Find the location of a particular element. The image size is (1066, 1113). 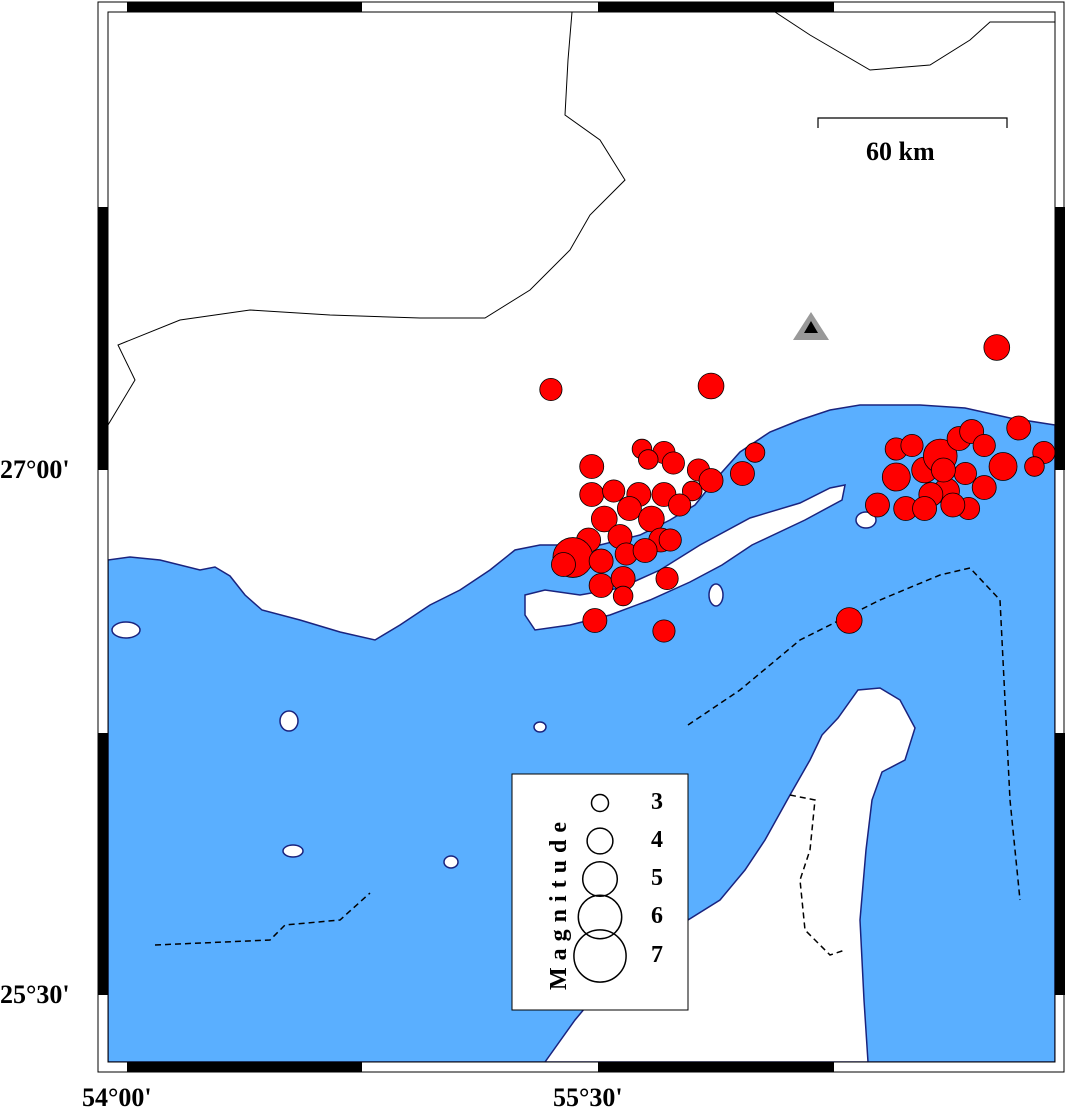

lon-label: 55°30' is located at coordinates (588, 1097).